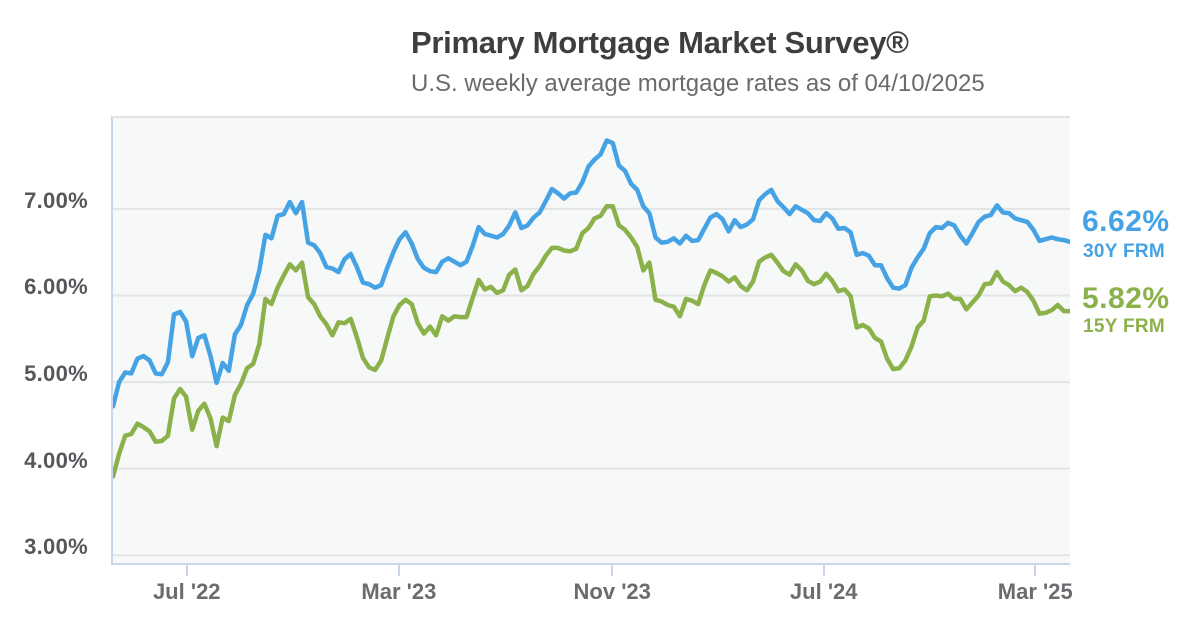 The image size is (1200, 630). What do you see at coordinates (186, 591) in the screenshot?
I see `x-axis-label-jul22: Jul '22` at bounding box center [186, 591].